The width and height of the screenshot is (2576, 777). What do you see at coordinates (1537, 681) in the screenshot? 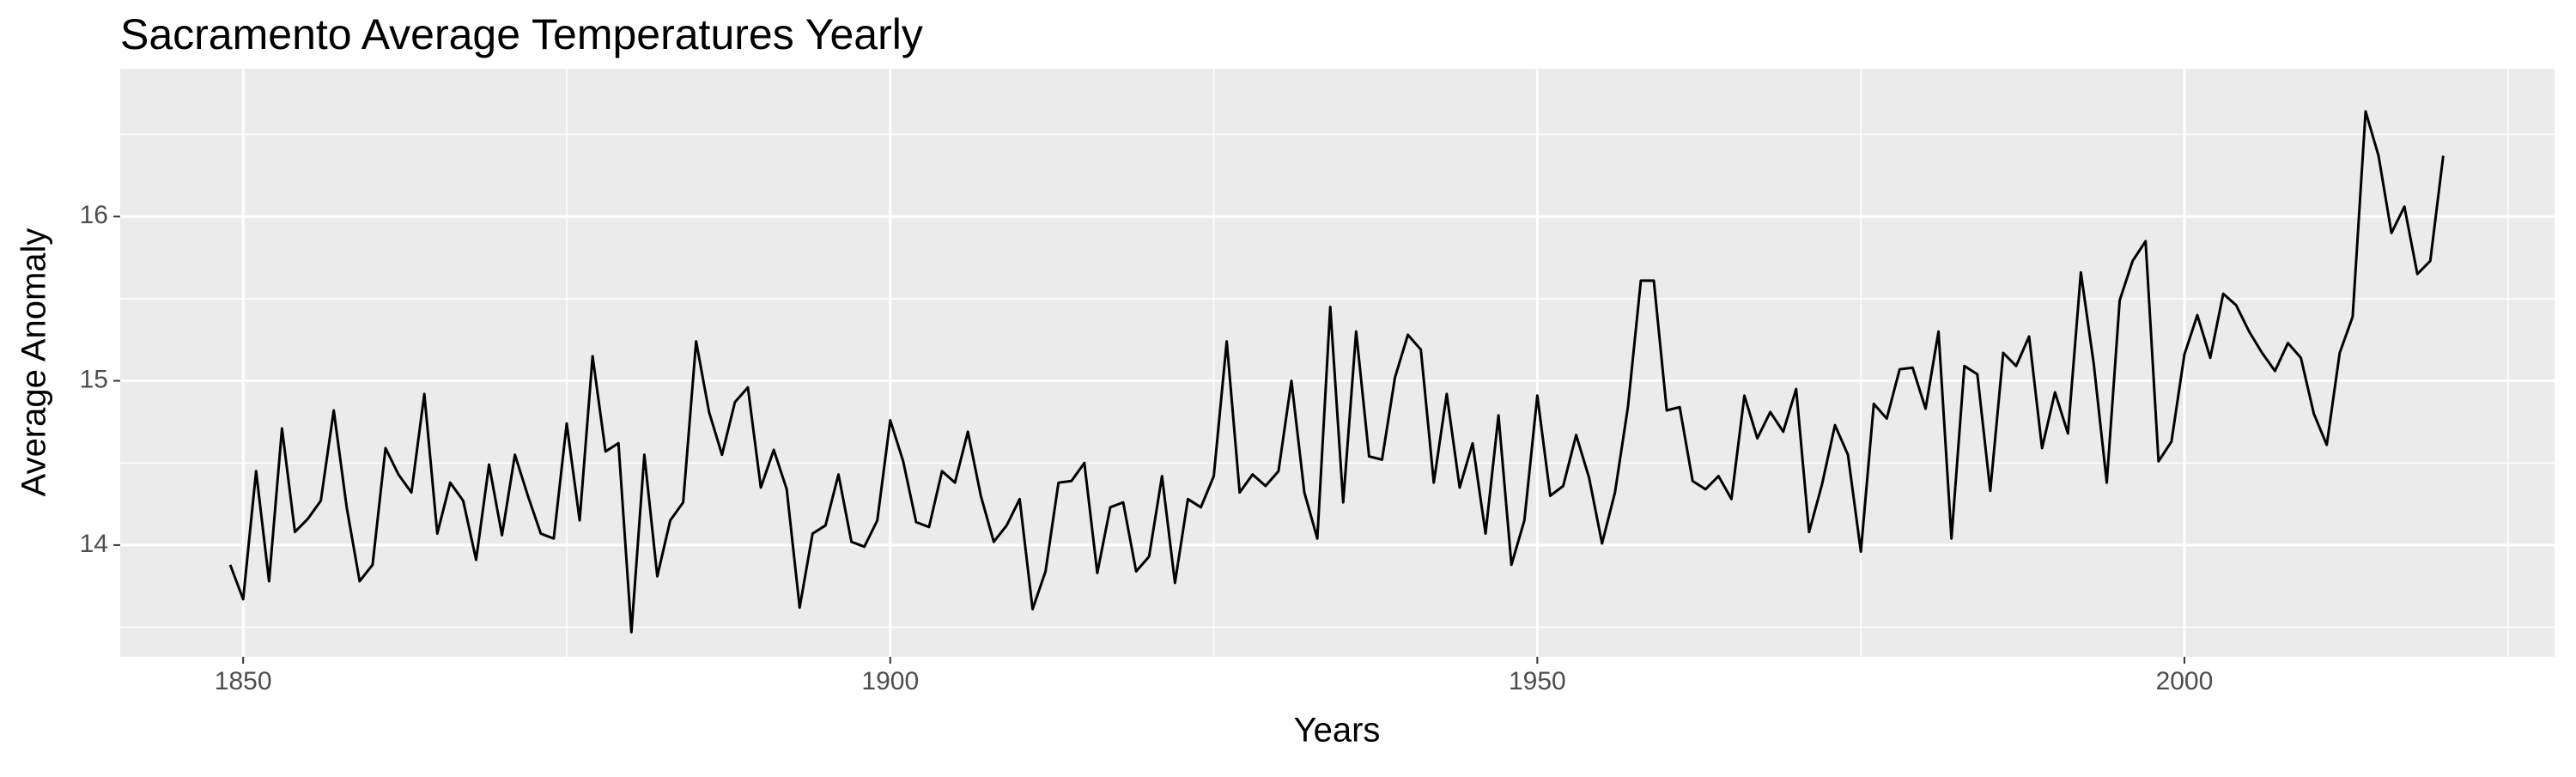
I see `x-tick-label: 1950` at bounding box center [1537, 681].